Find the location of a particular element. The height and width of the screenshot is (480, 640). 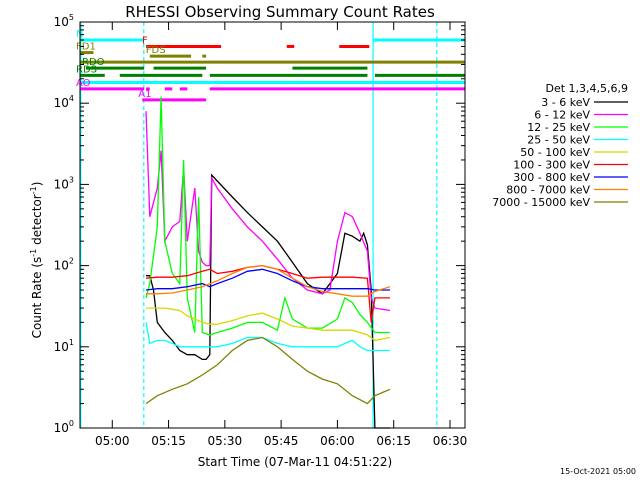

x-tick-label: 05:45 is located at coordinates (281, 441).